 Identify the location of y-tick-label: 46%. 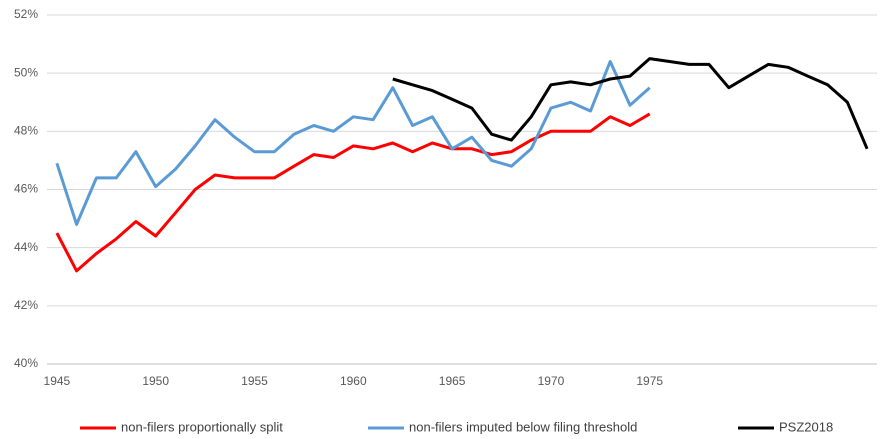
(26, 189).